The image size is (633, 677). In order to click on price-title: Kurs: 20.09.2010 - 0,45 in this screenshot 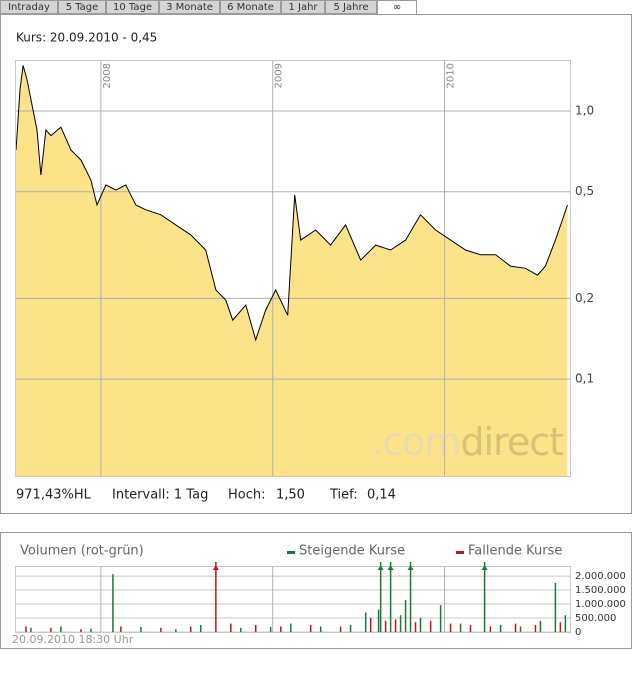, I will do `click(86, 38)`.